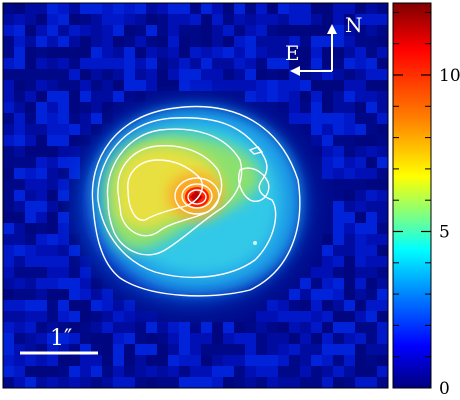 The width and height of the screenshot is (460, 400). Describe the element at coordinates (254, 184) in the screenshot. I see `contour-right-lobe` at that location.